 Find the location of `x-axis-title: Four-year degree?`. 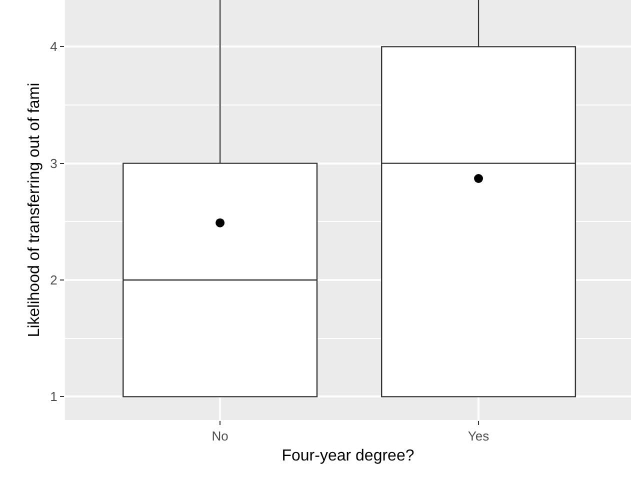

x-axis-title: Four-year degree? is located at coordinates (348, 455).